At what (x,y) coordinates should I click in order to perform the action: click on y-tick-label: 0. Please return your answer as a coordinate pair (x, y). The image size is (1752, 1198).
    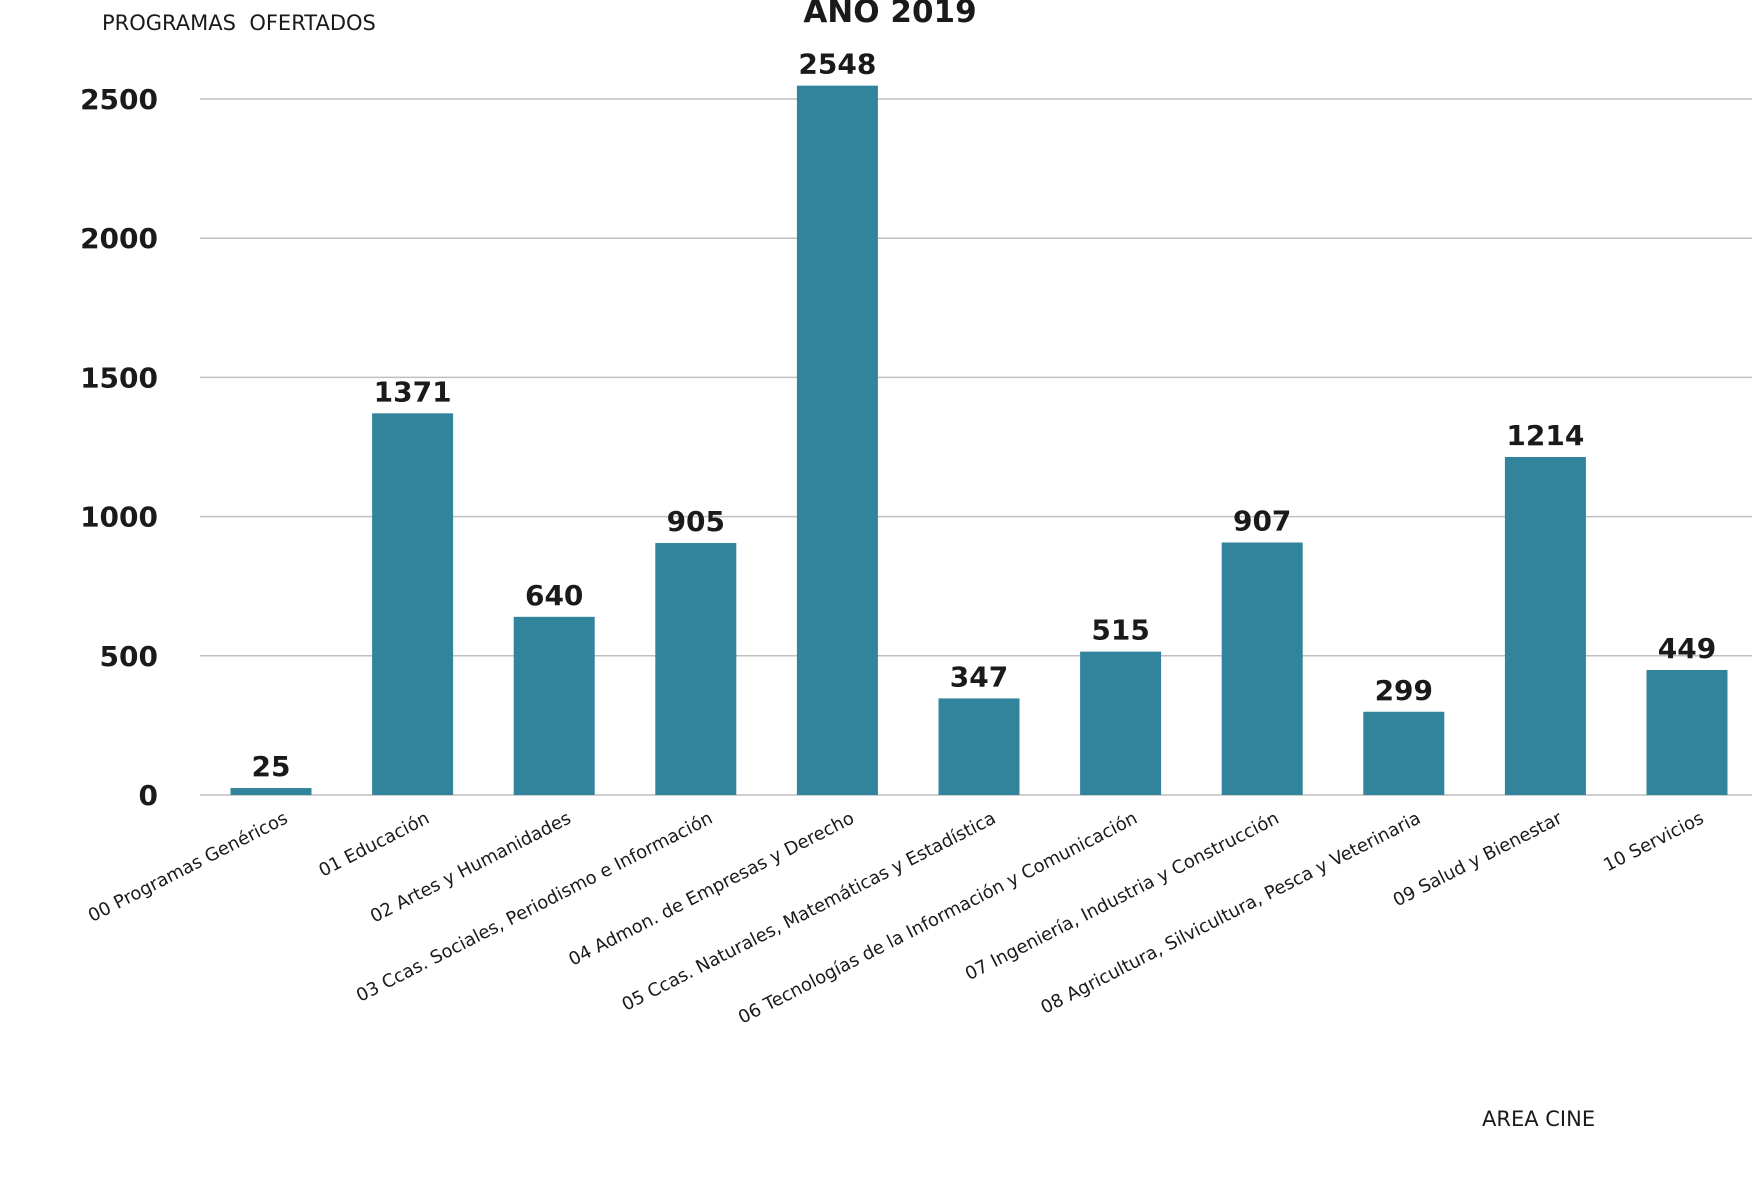
    Looking at the image, I should click on (148, 795).